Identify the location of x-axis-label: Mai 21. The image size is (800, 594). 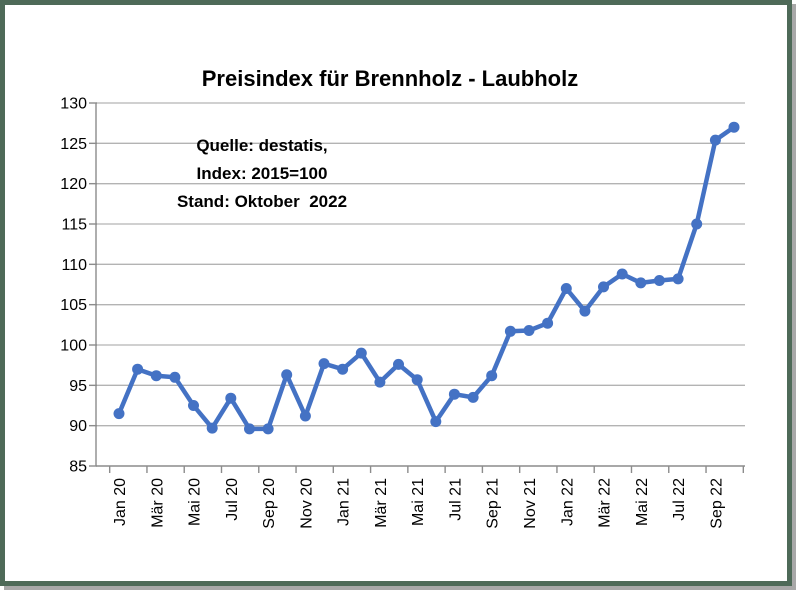
(418, 502).